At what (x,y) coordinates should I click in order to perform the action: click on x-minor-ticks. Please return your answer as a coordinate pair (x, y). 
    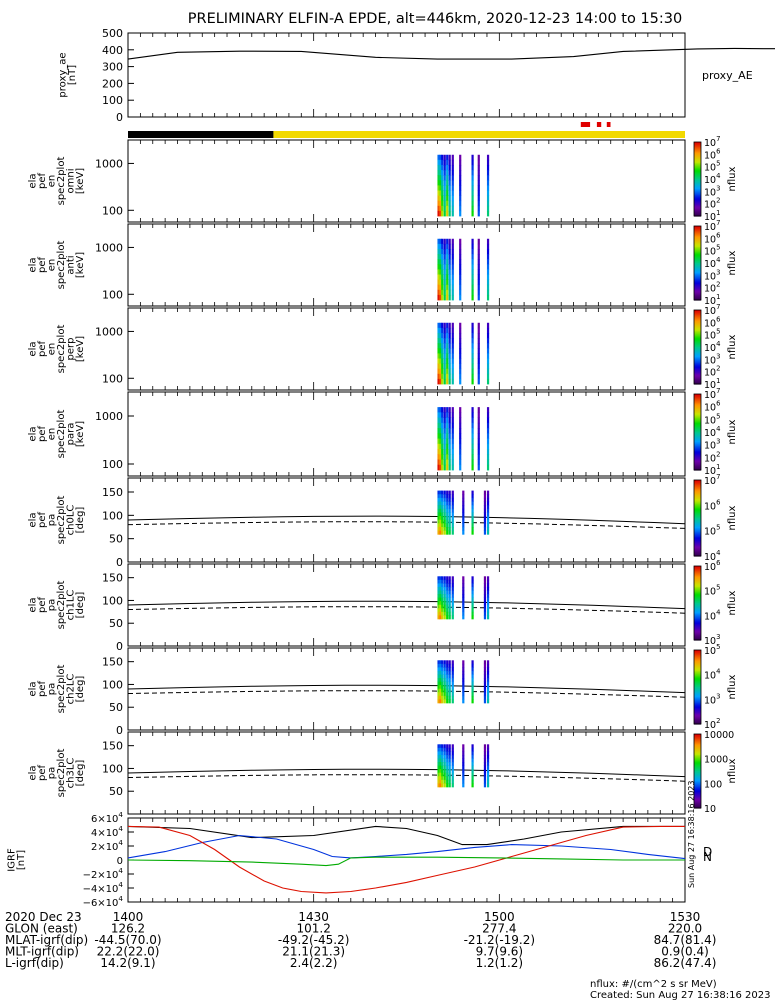
    Looking at the image, I should click on (406, 773).